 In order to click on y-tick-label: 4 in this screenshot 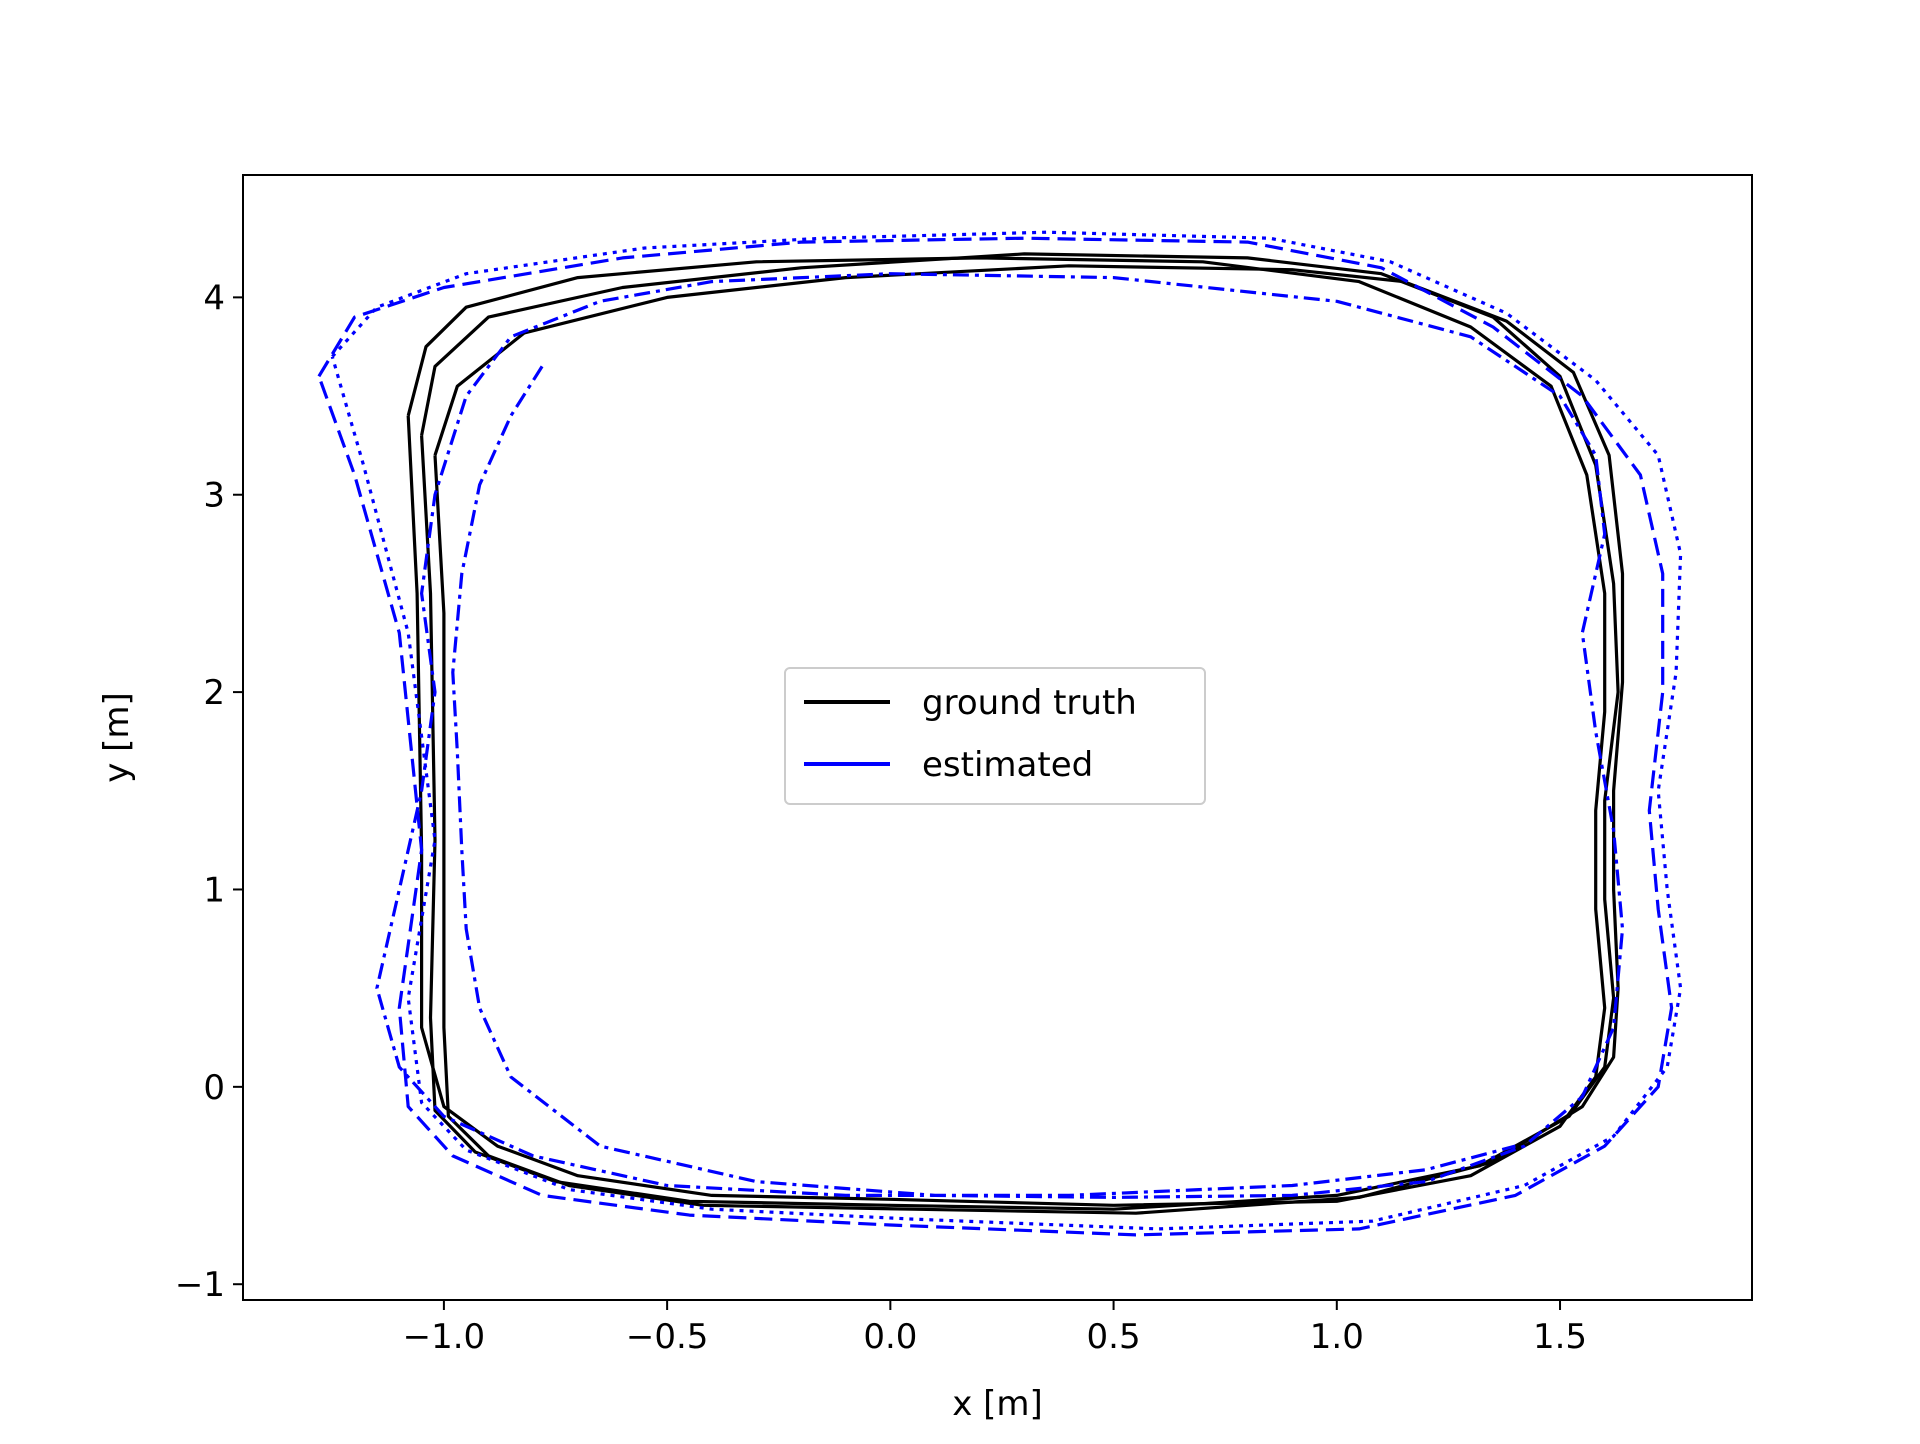, I will do `click(214, 298)`.